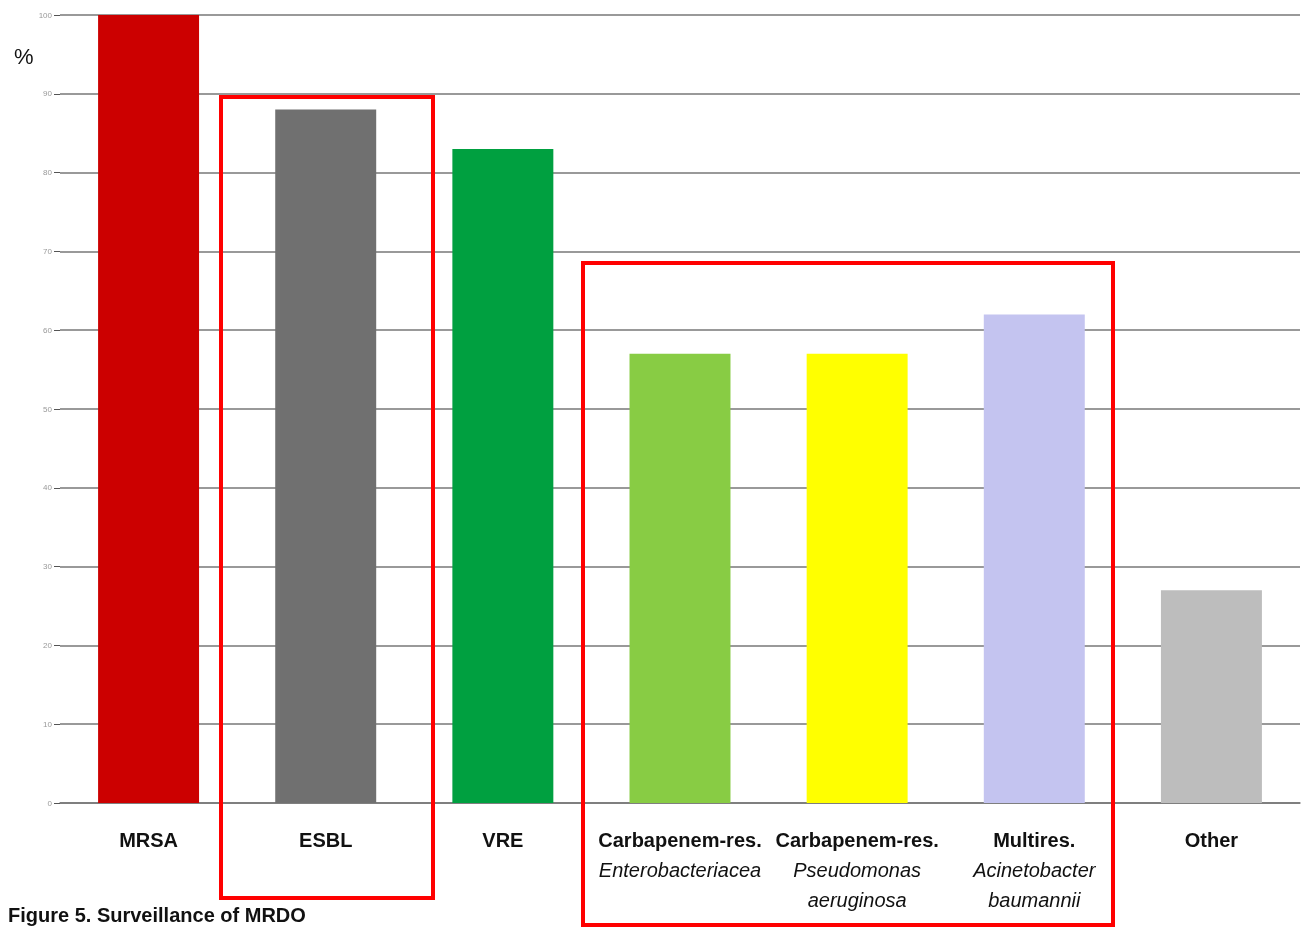 This screenshot has width=1305, height=927. What do you see at coordinates (149, 840) in the screenshot?
I see `x-tick-label: MRSA` at bounding box center [149, 840].